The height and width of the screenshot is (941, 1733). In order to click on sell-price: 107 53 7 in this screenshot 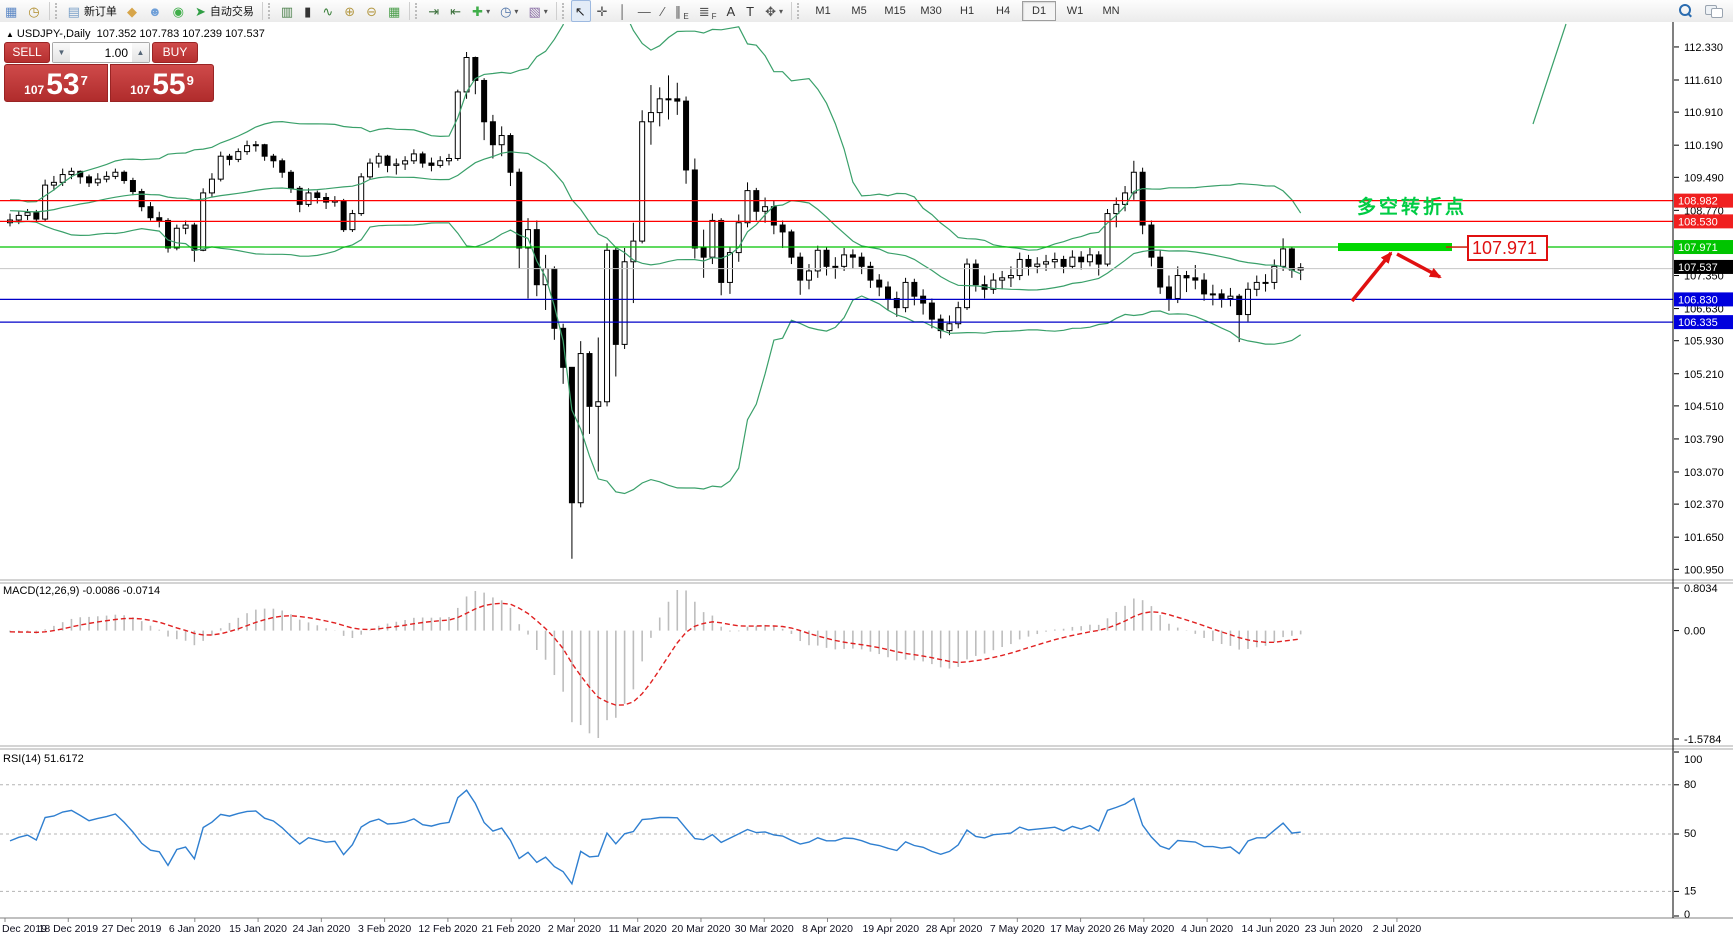, I will do `click(56, 83)`.